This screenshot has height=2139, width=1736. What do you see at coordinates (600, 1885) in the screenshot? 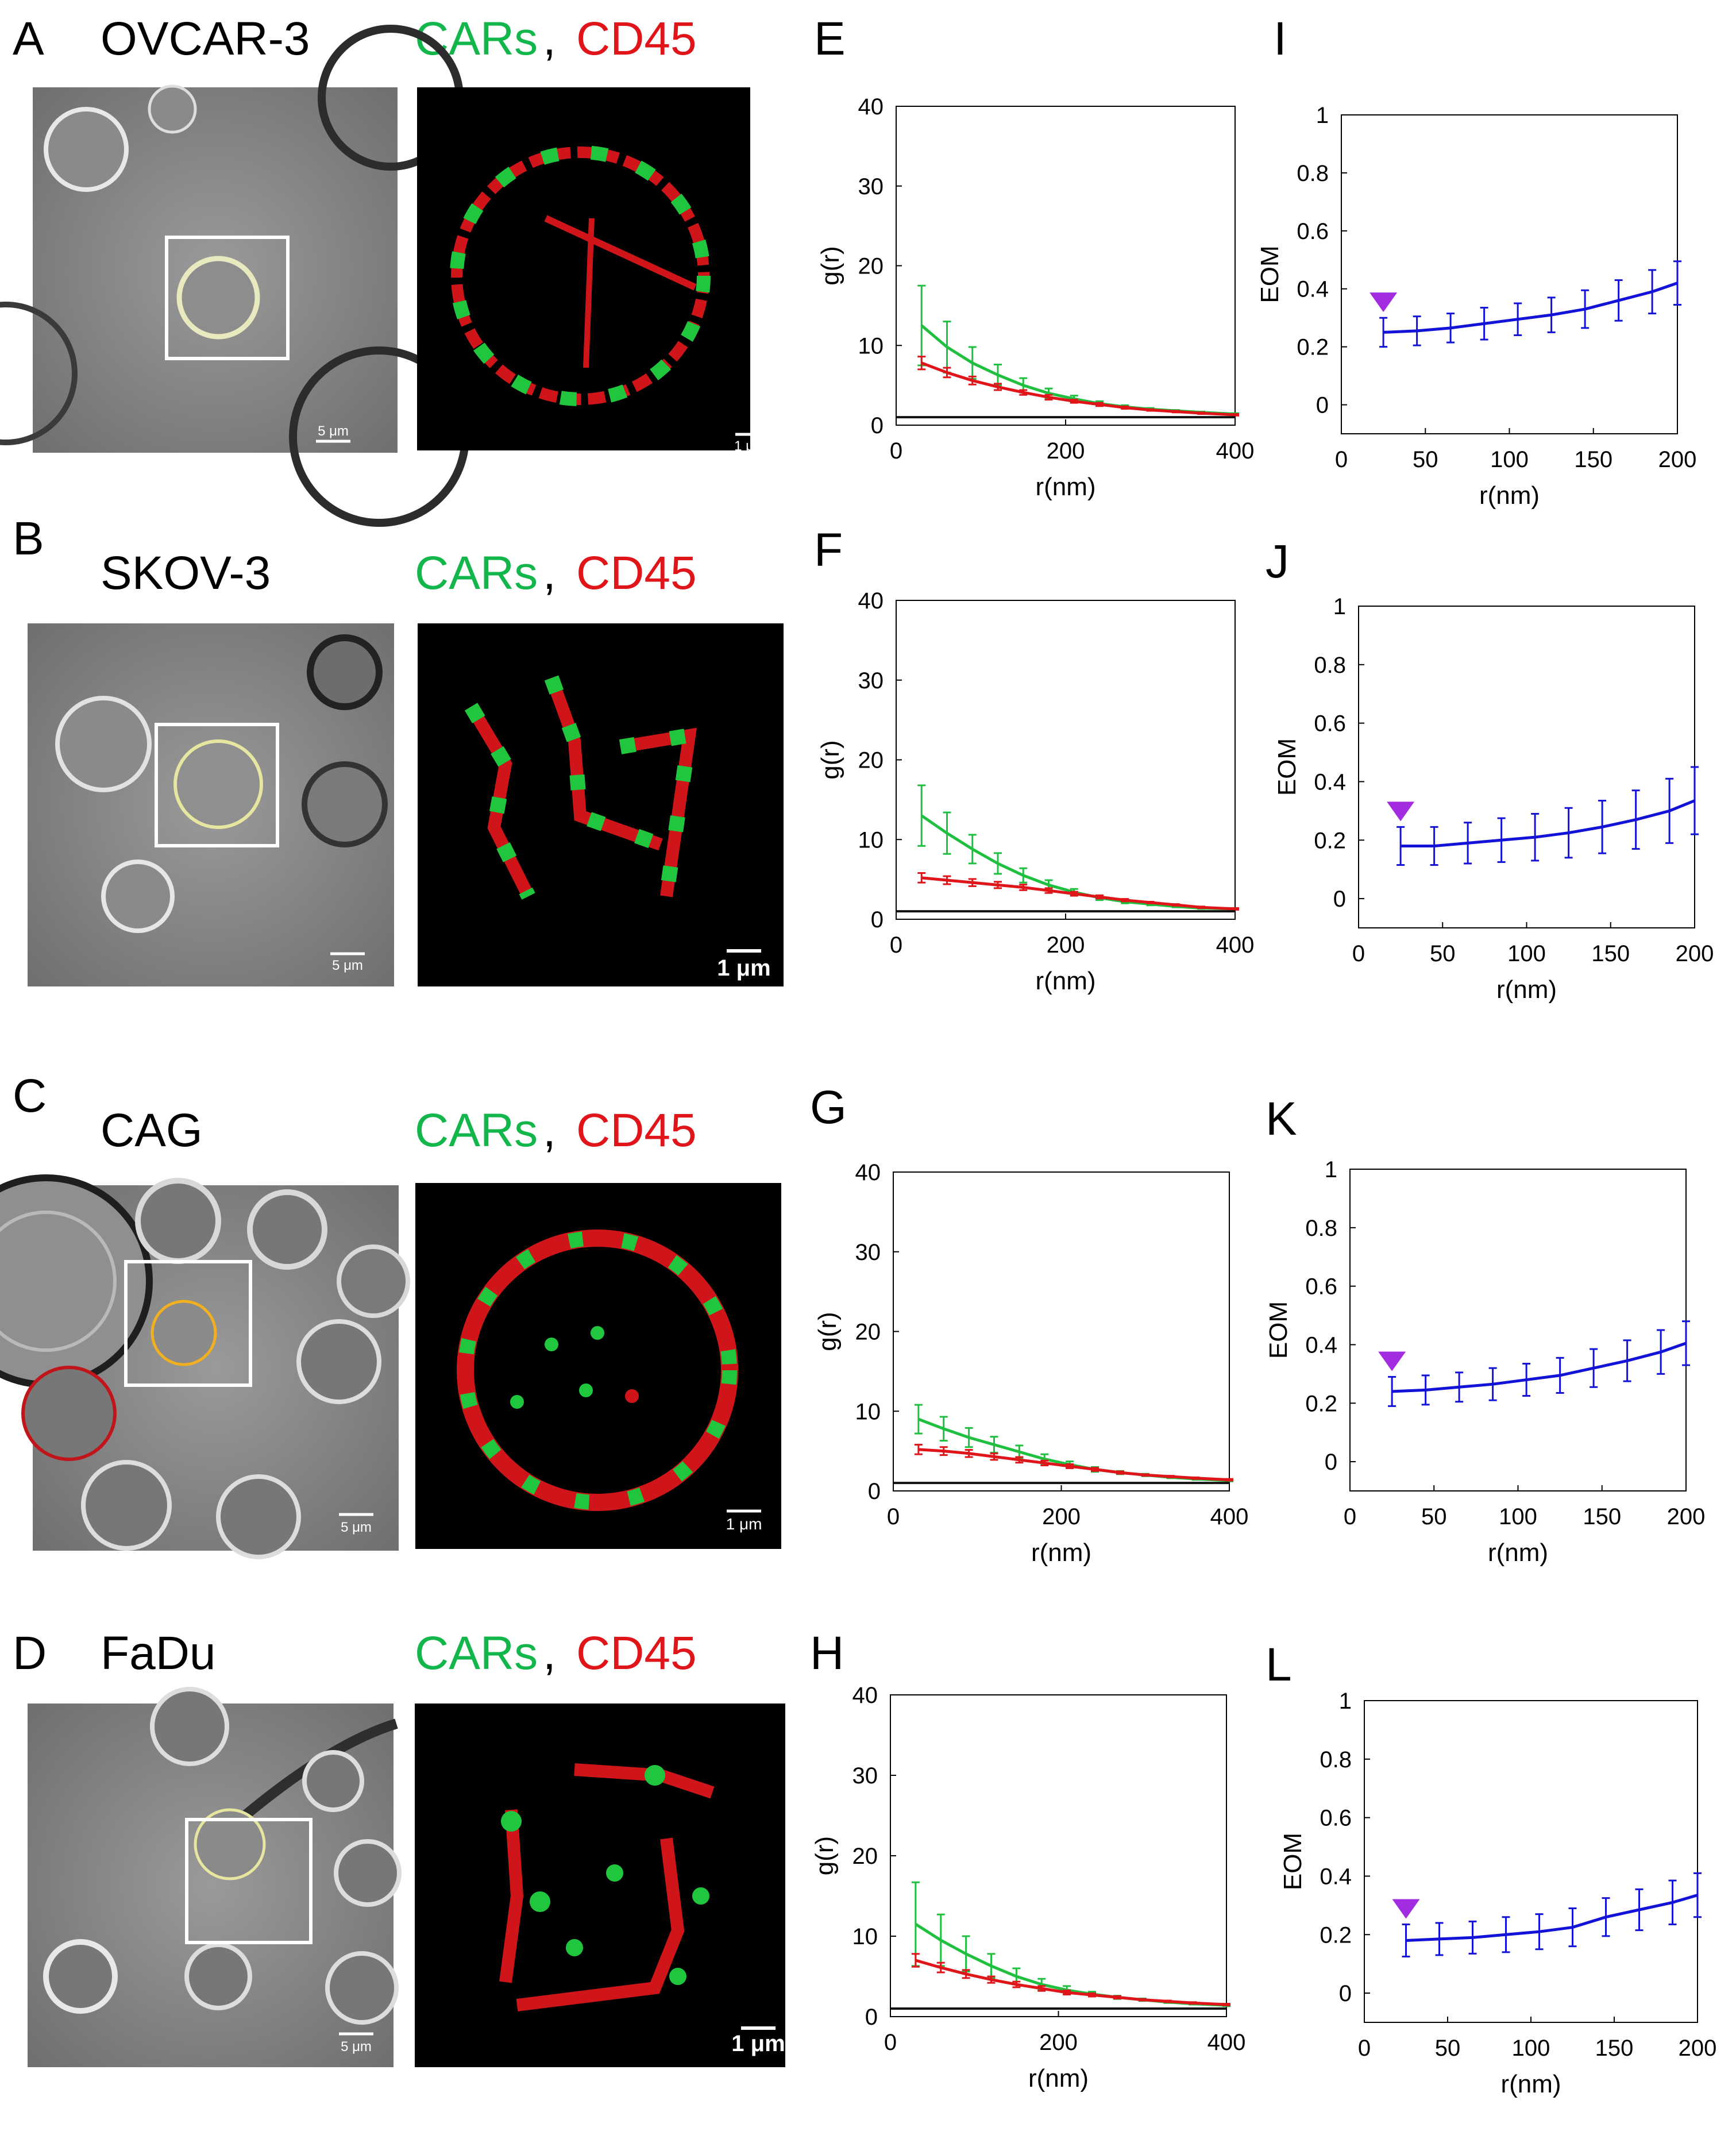
I see `fluorescence-image: 1 μm` at bounding box center [600, 1885].